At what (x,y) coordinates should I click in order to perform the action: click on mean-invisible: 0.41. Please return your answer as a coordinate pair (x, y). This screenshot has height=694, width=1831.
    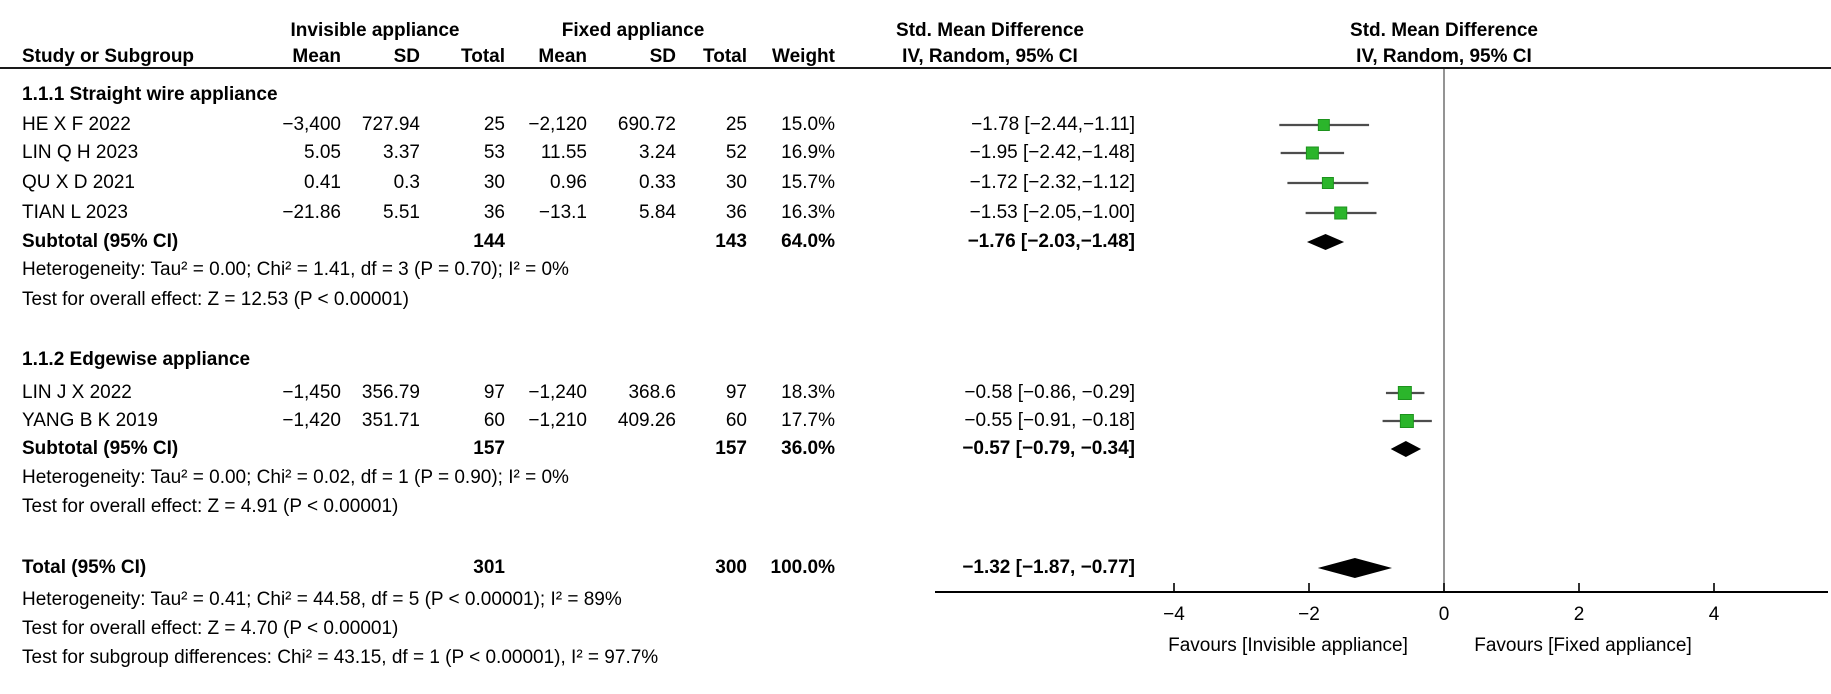
    Looking at the image, I should click on (322, 182).